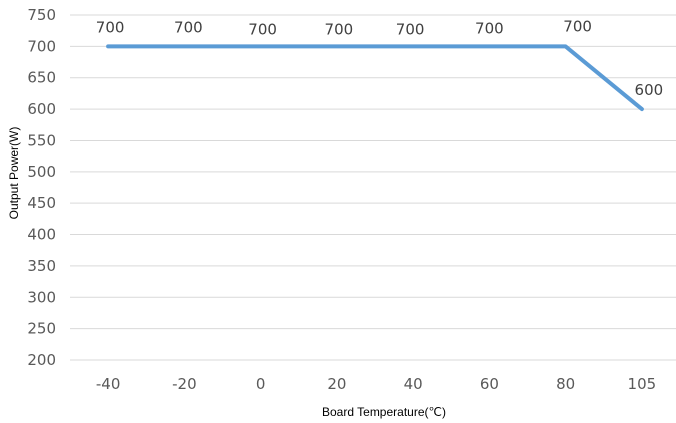 The width and height of the screenshot is (676, 423). What do you see at coordinates (41, 46) in the screenshot?
I see `y-tick-label: 700` at bounding box center [41, 46].